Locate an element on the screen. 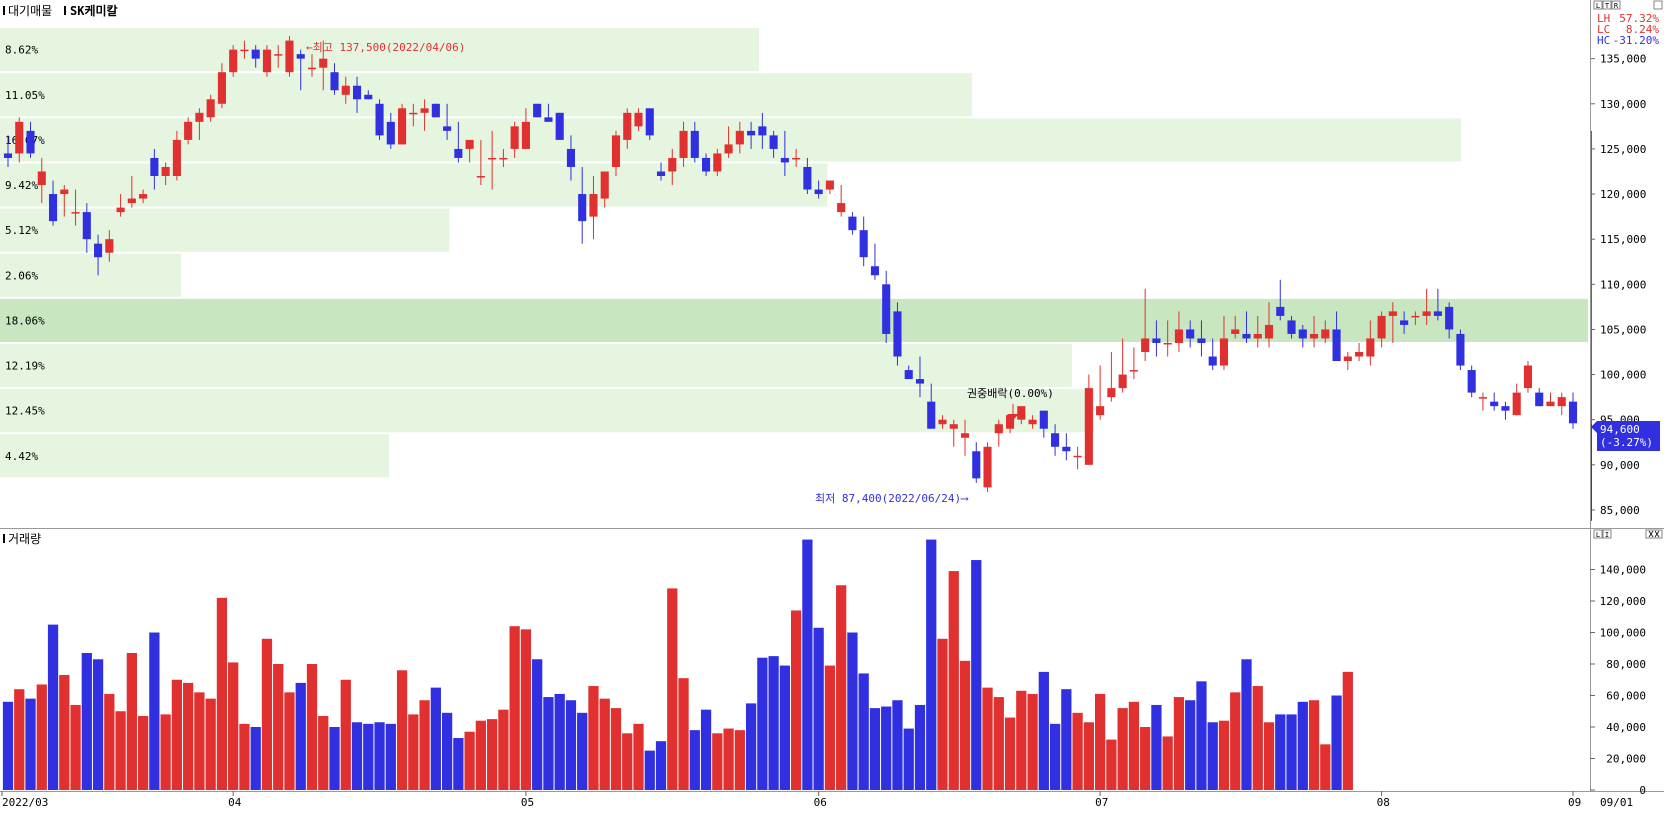  date-axis: 2022/03 04 05 06 07 08 09 09/01 is located at coordinates (817, 800).